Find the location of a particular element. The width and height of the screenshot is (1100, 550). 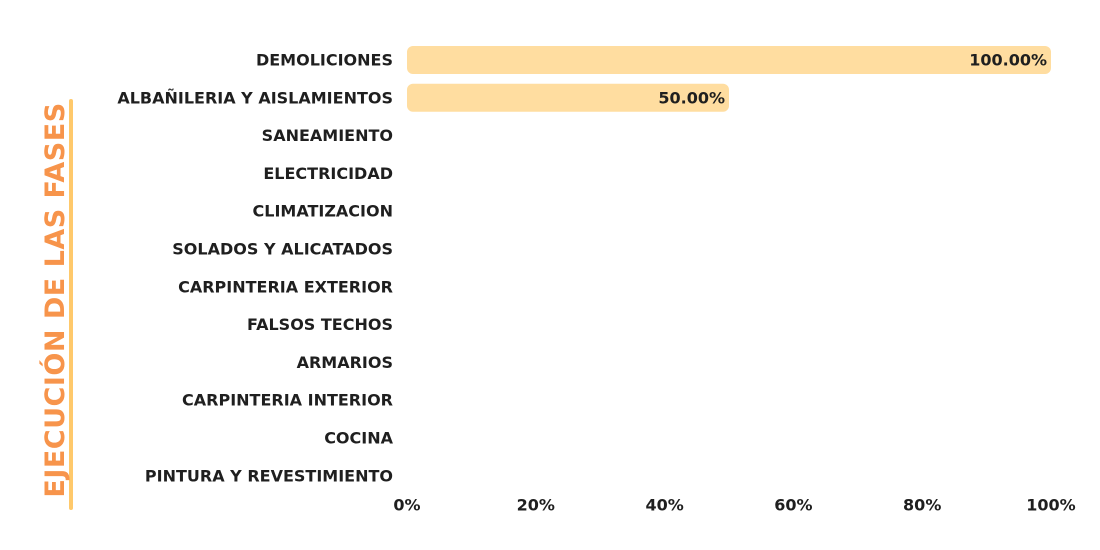

x-tick-label: 20% is located at coordinates (536, 505).